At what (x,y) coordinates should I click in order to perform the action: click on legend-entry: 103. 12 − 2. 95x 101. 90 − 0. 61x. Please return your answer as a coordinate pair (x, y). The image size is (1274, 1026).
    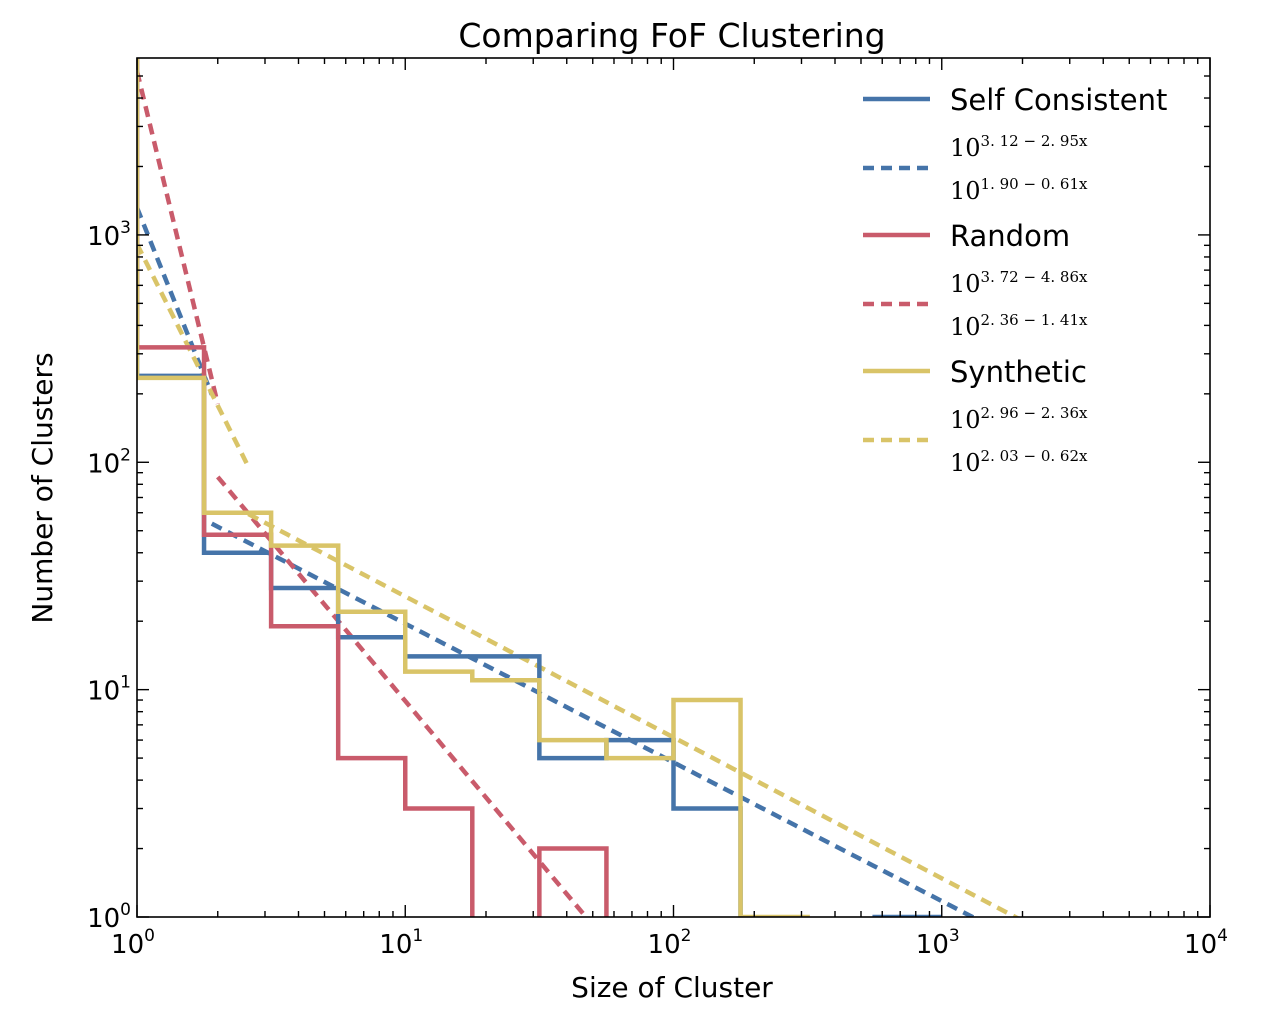
    Looking at the image, I should click on (975, 168).